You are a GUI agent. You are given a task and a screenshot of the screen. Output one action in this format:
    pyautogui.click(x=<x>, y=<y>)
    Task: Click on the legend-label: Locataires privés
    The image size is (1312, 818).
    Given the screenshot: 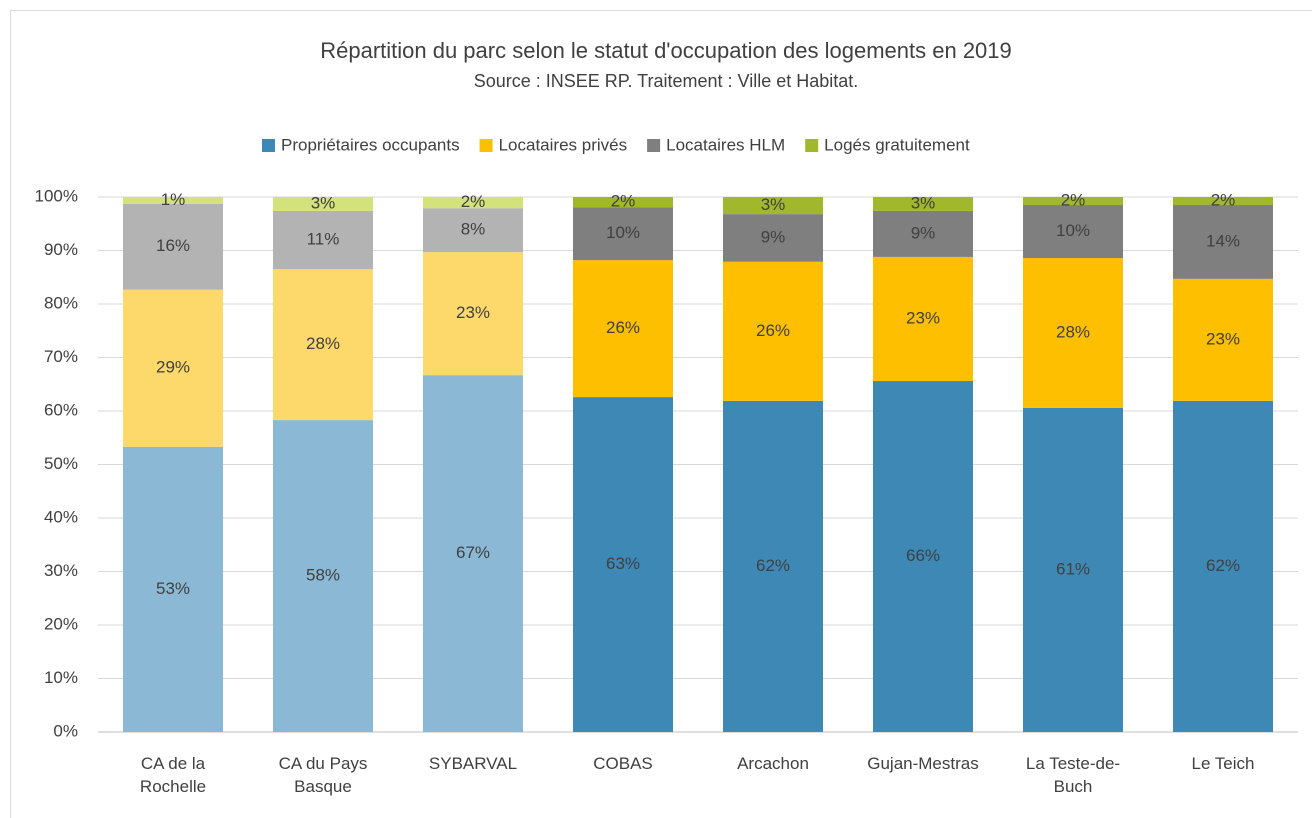 What is the action you would take?
    pyautogui.click(x=563, y=144)
    